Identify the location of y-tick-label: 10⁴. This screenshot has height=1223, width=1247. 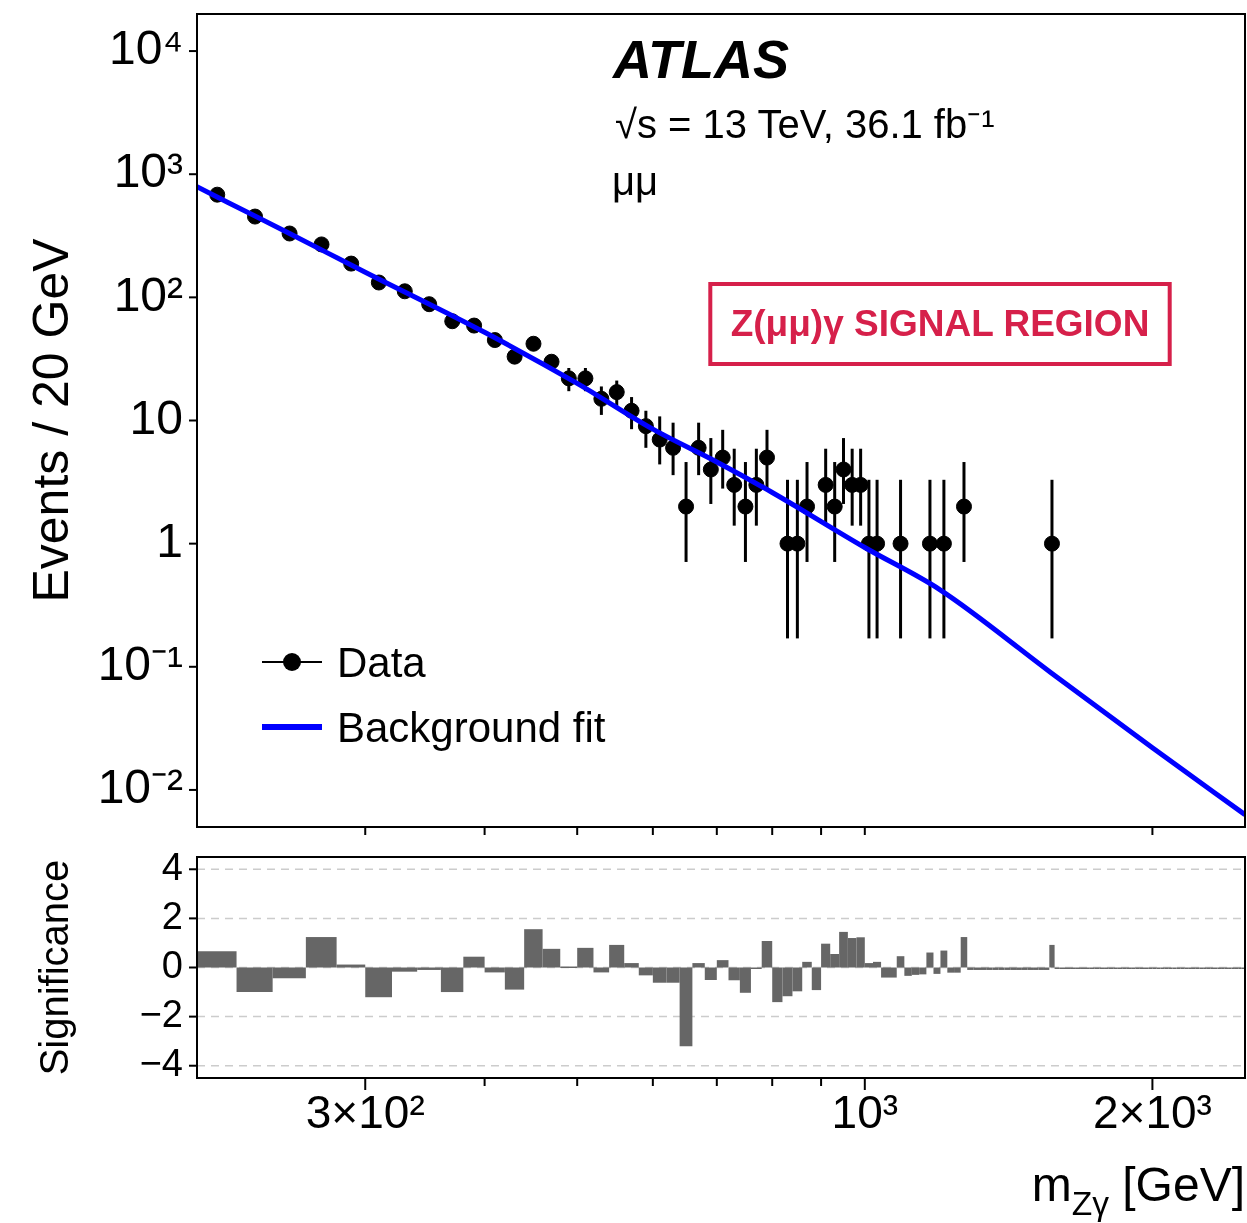
(145, 48).